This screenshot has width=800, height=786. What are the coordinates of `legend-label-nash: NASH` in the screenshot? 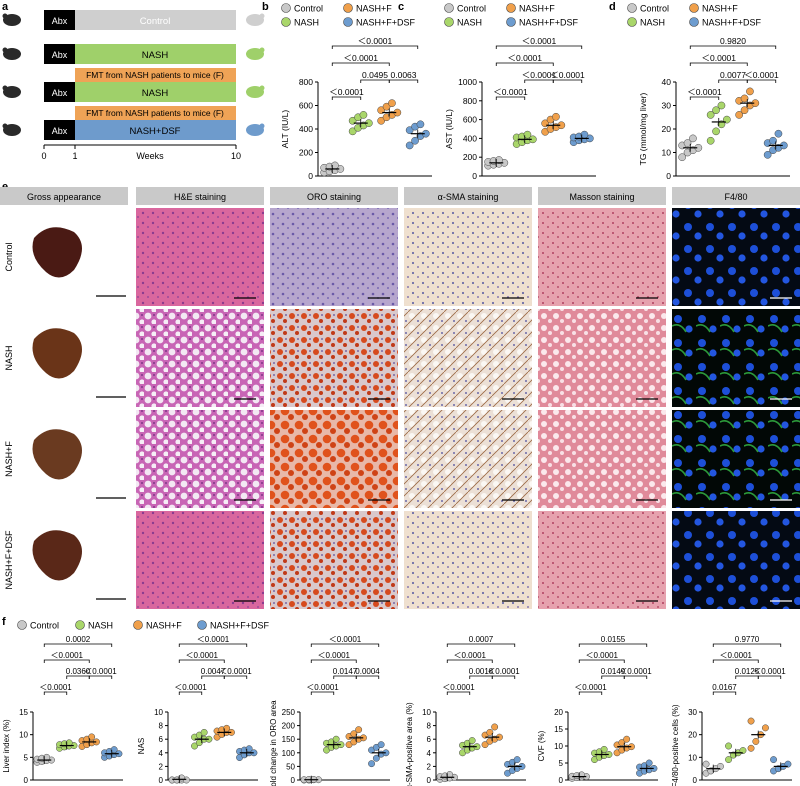 It's located at (469, 23).